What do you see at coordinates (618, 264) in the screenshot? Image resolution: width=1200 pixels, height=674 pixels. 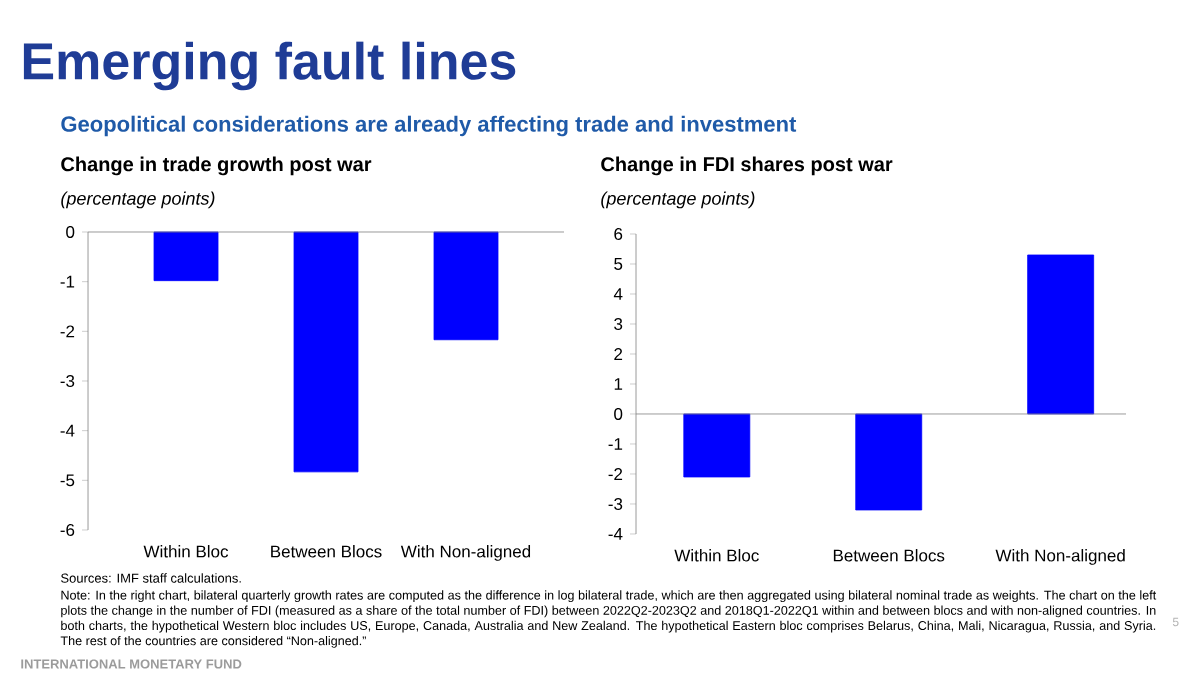 I see `y-tick-label: 5` at bounding box center [618, 264].